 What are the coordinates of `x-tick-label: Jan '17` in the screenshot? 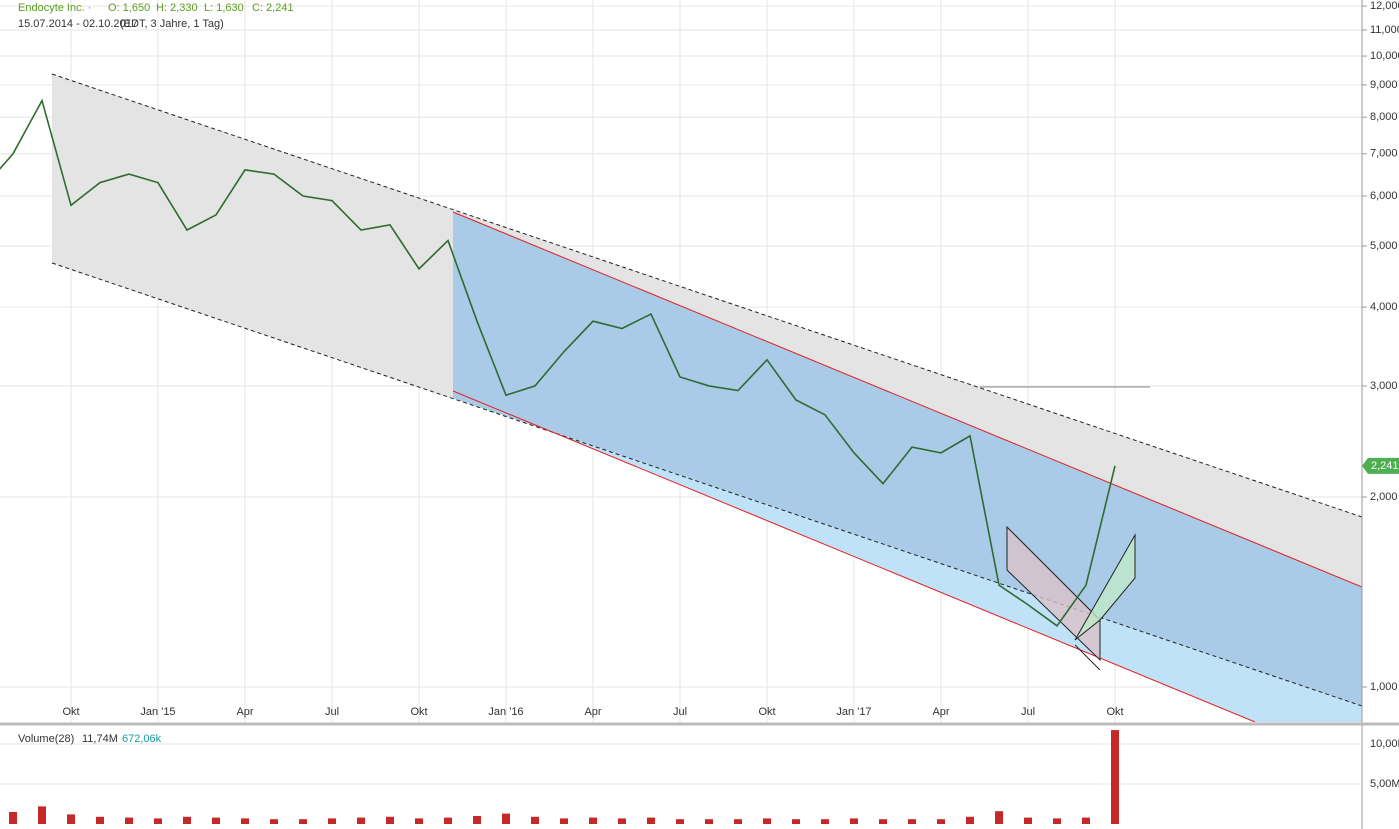 It's located at (853, 712).